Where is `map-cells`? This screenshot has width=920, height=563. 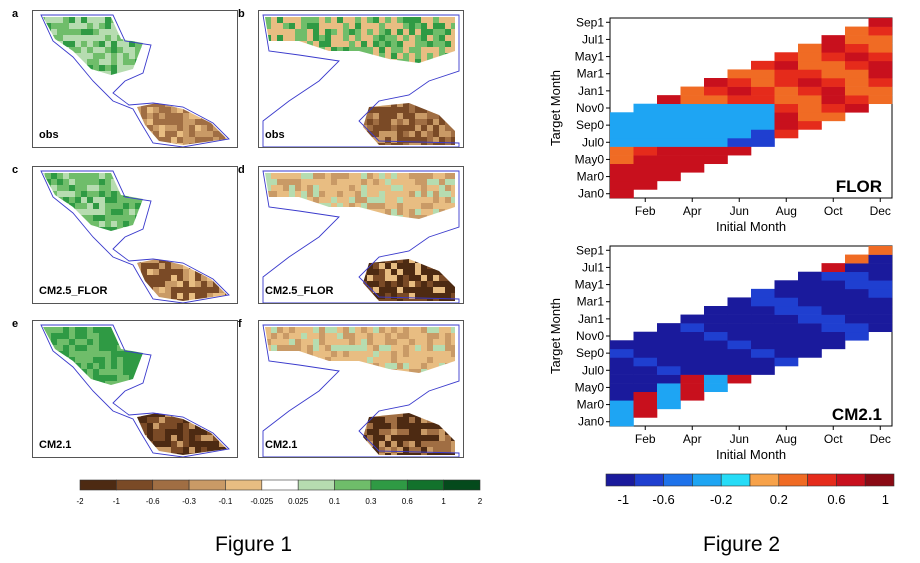
map-cells is located at coordinates (135, 391).